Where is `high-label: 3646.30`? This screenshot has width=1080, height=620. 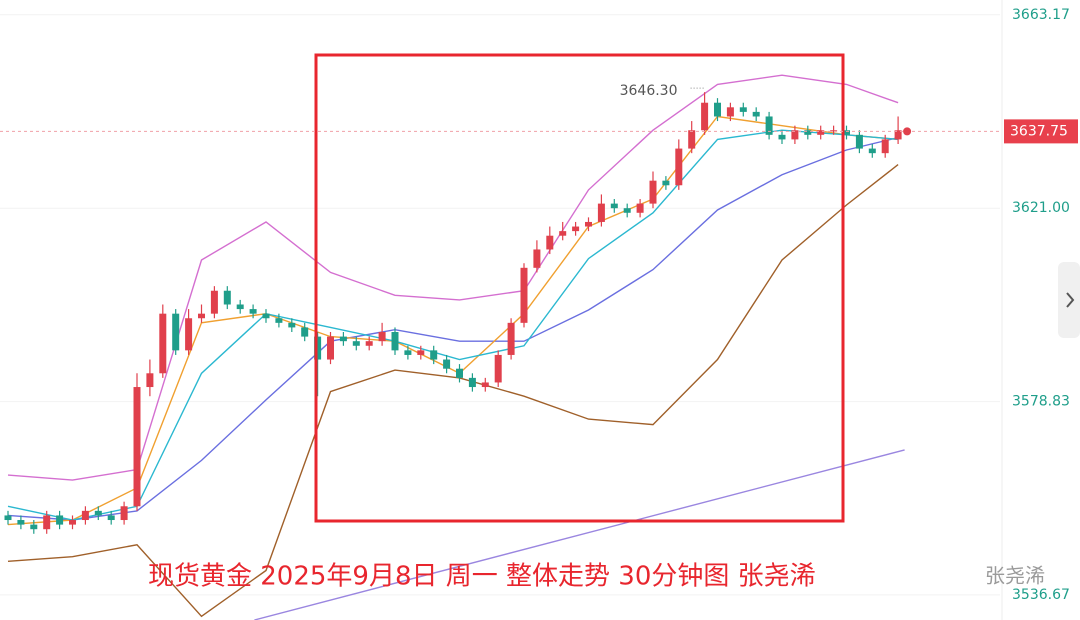 high-label: 3646.30 is located at coordinates (649, 91).